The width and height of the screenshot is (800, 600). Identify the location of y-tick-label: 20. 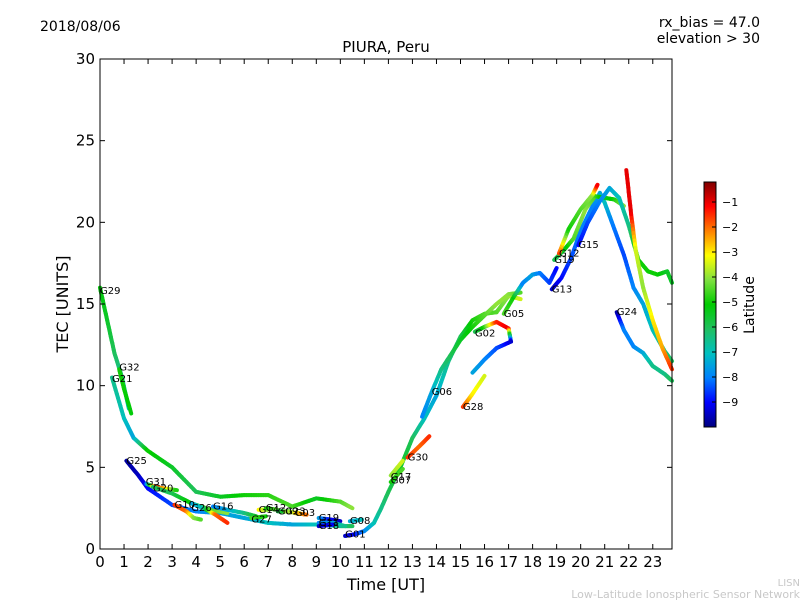
(85, 222).